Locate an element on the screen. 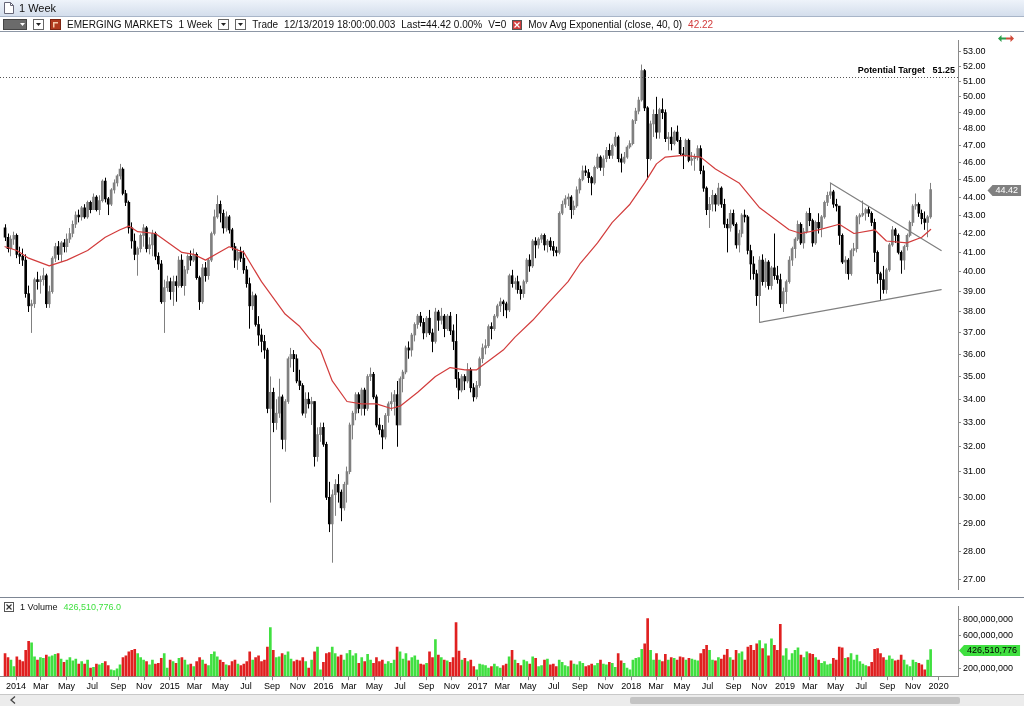 The image size is (1024, 708). y-tick-label: 200,000,000 is located at coordinates (988, 667).